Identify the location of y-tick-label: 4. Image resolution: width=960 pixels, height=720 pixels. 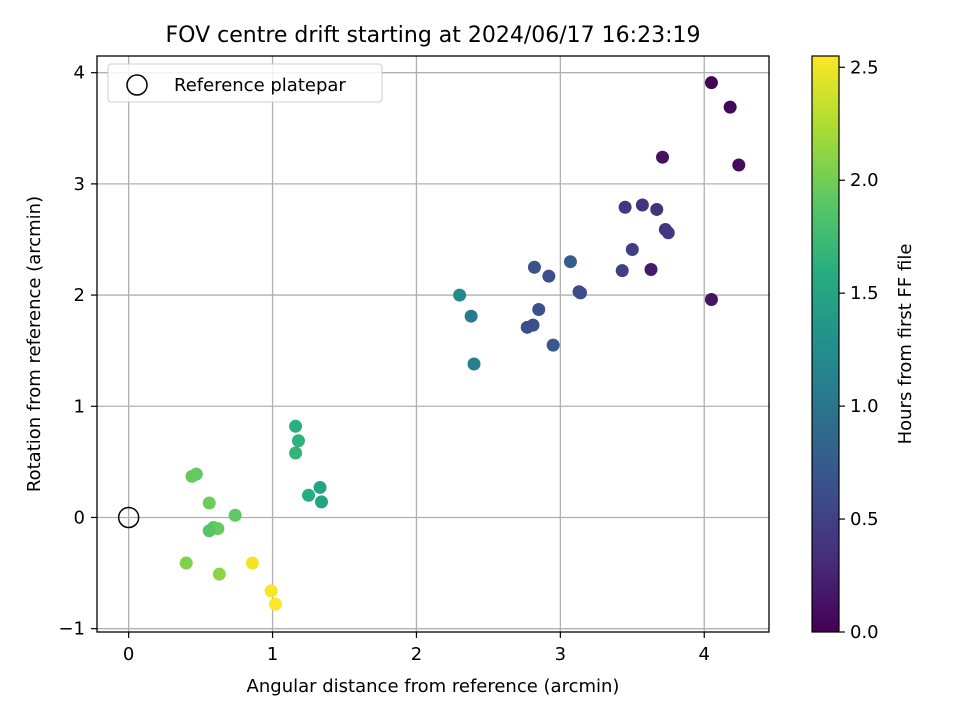
(79, 73).